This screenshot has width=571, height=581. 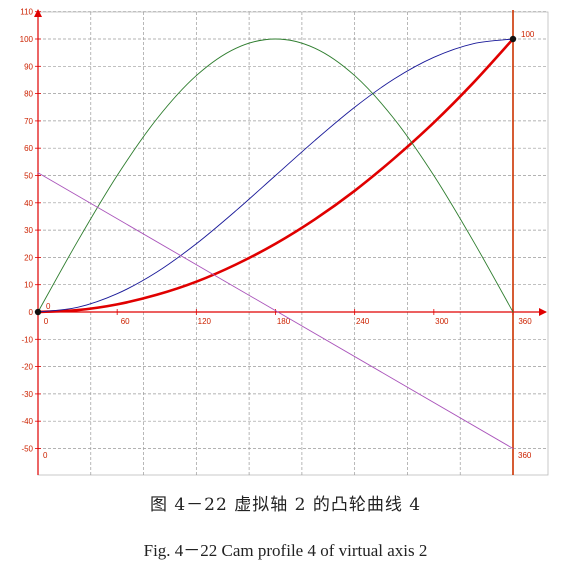 I want to click on x-tick-label: 0, so click(x=46, y=321).